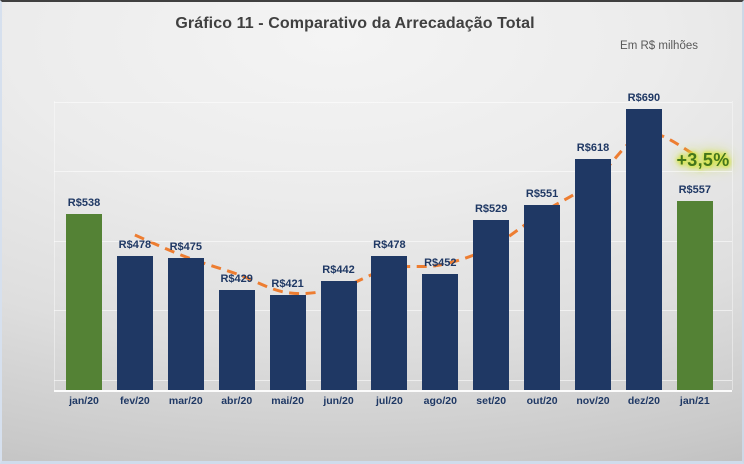 The height and width of the screenshot is (464, 744). What do you see at coordinates (643, 249) in the screenshot?
I see `bar-dez/20` at bounding box center [643, 249].